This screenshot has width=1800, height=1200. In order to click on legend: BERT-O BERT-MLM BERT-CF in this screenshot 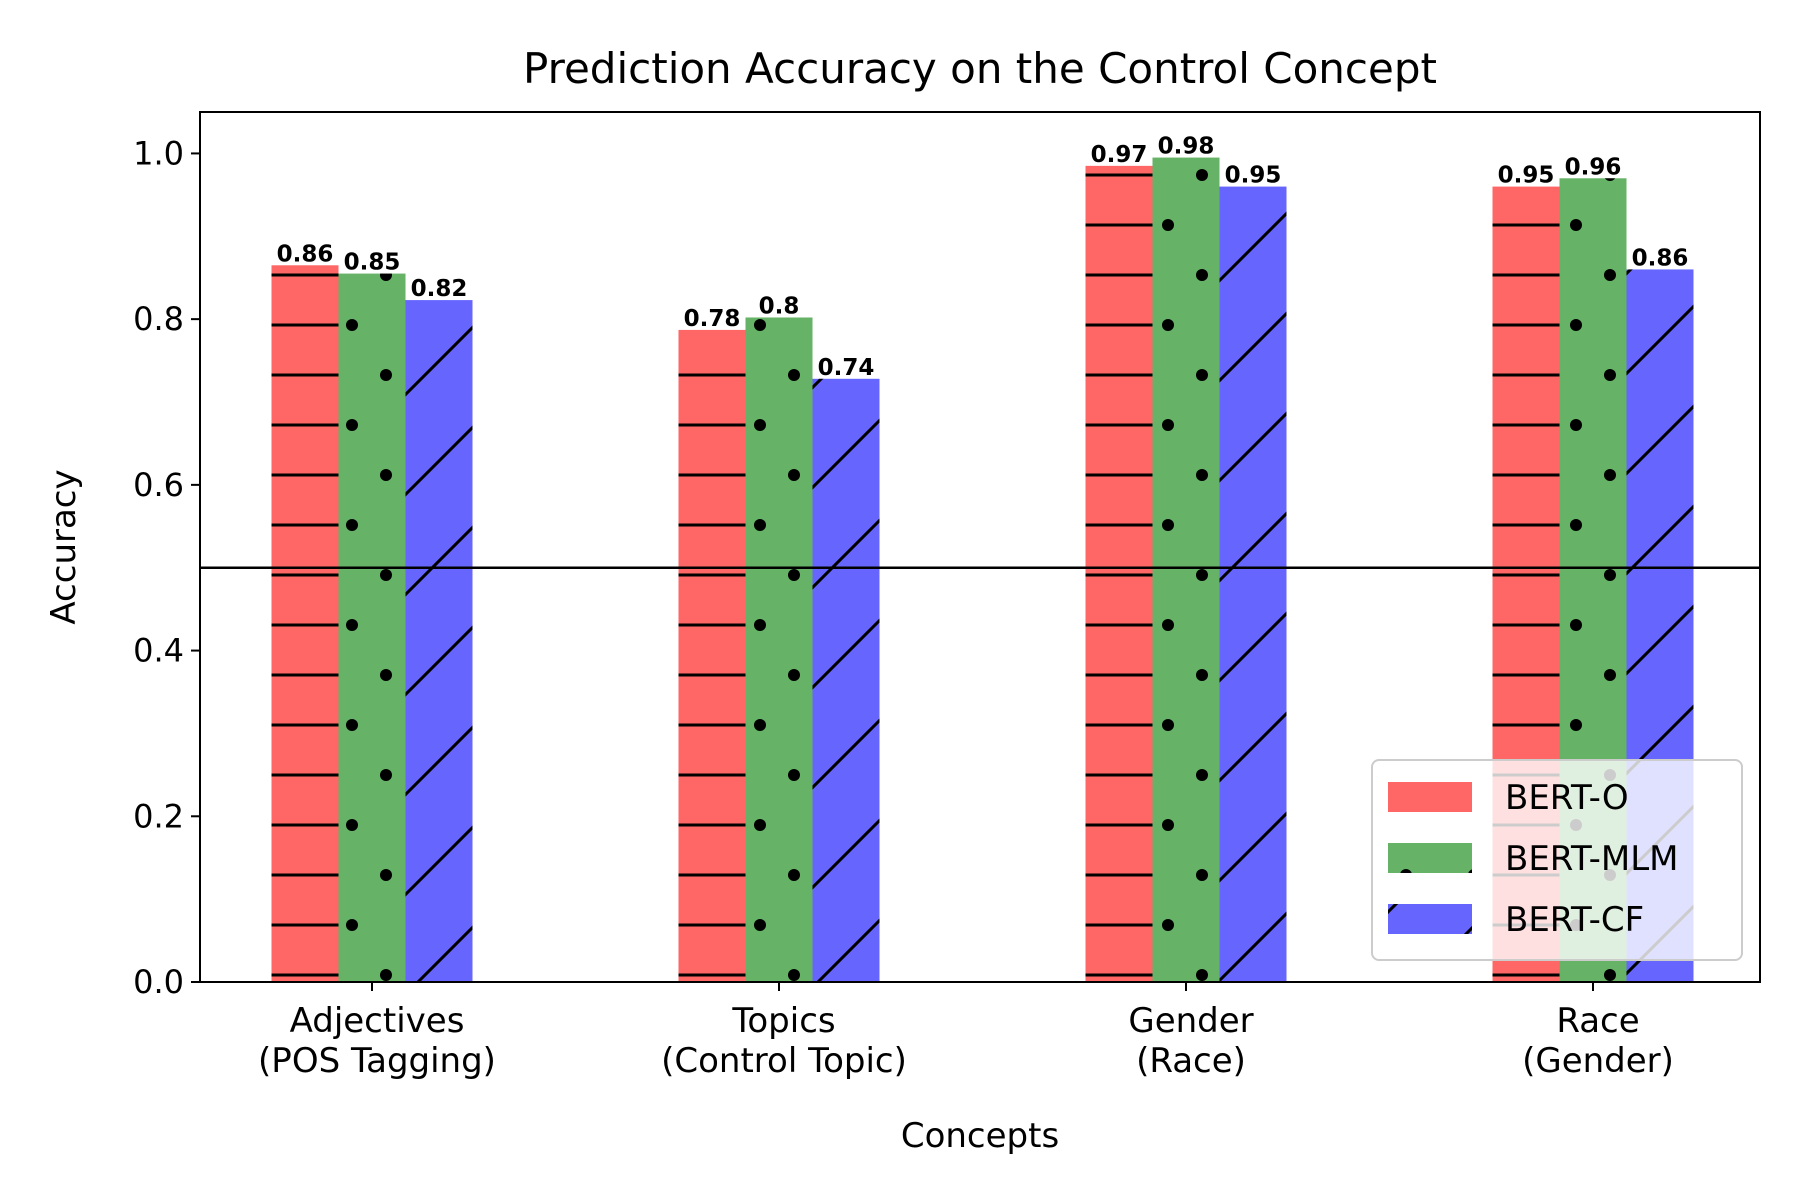, I will do `click(1557, 860)`.